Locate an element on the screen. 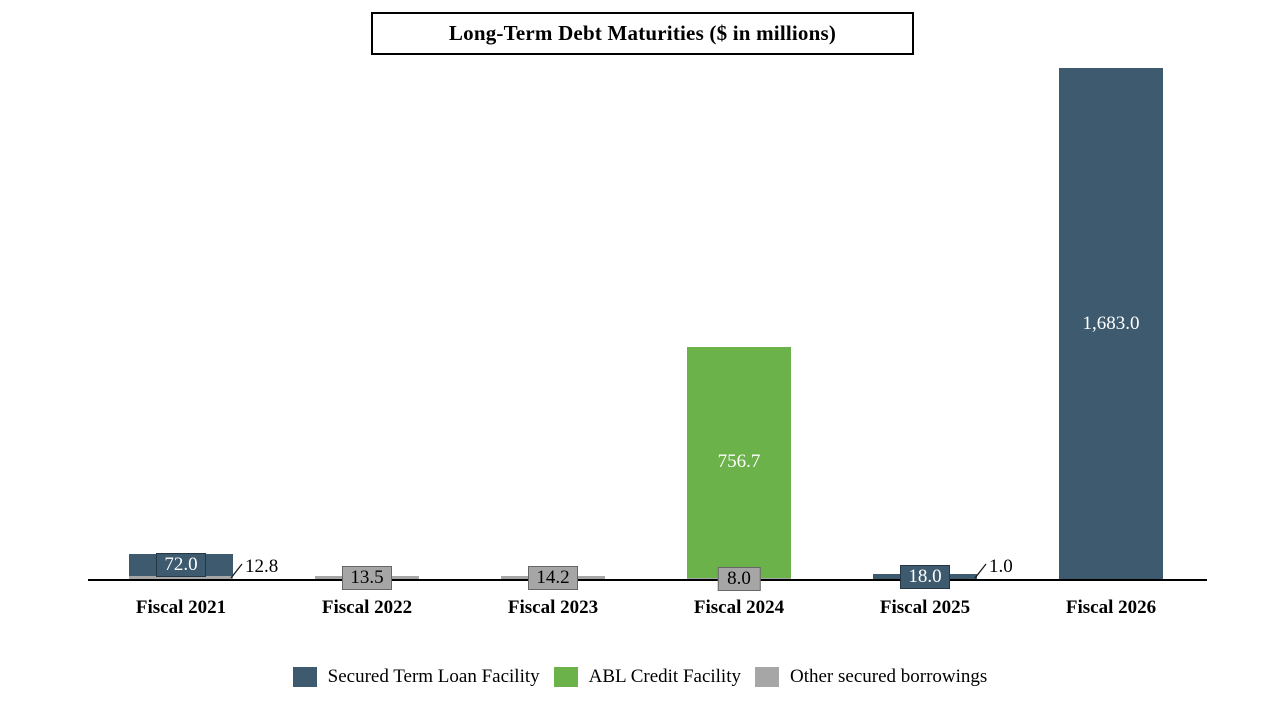 The height and width of the screenshot is (720, 1280). legend-label: ABL Credit Facility is located at coordinates (664, 676).